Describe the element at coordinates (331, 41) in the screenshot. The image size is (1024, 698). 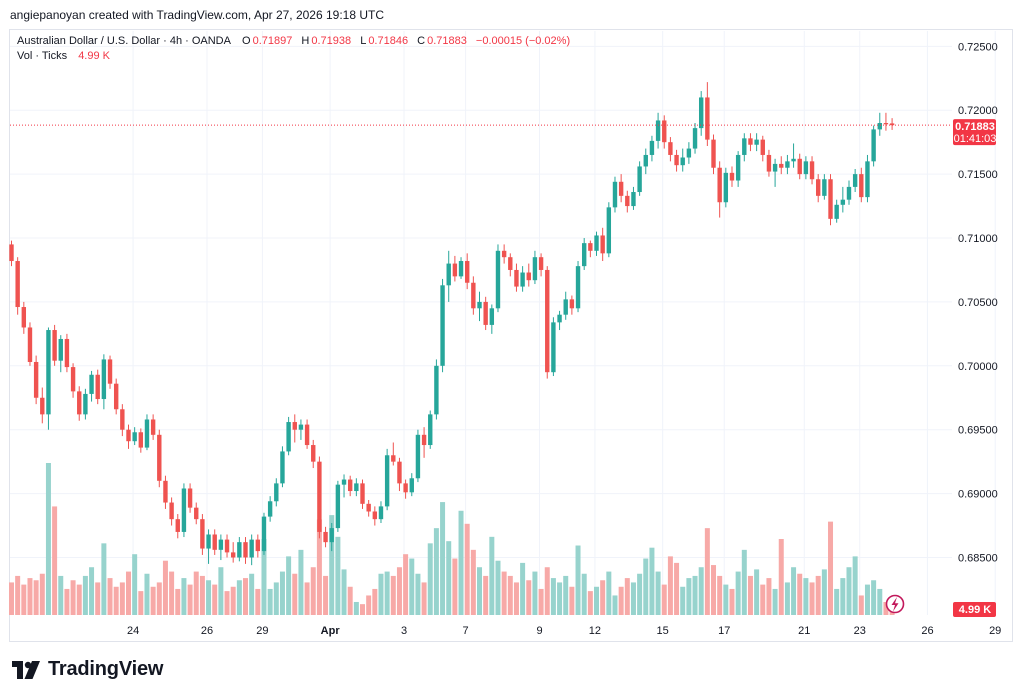
I see `high-value: 0.71938` at that location.